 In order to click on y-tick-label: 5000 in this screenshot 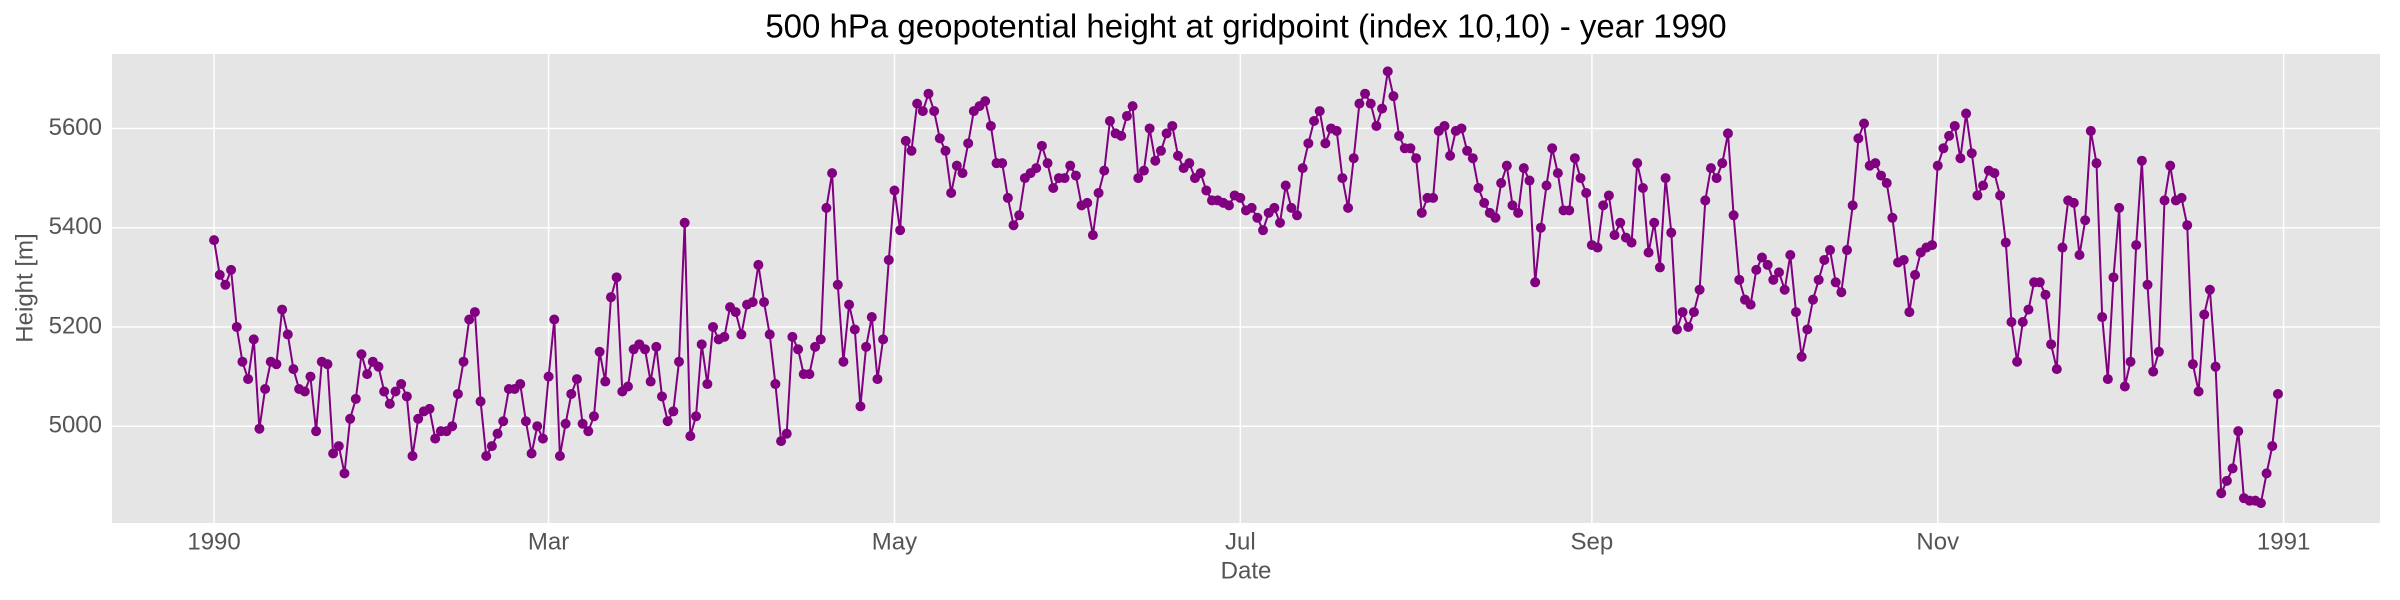, I will do `click(75, 425)`.